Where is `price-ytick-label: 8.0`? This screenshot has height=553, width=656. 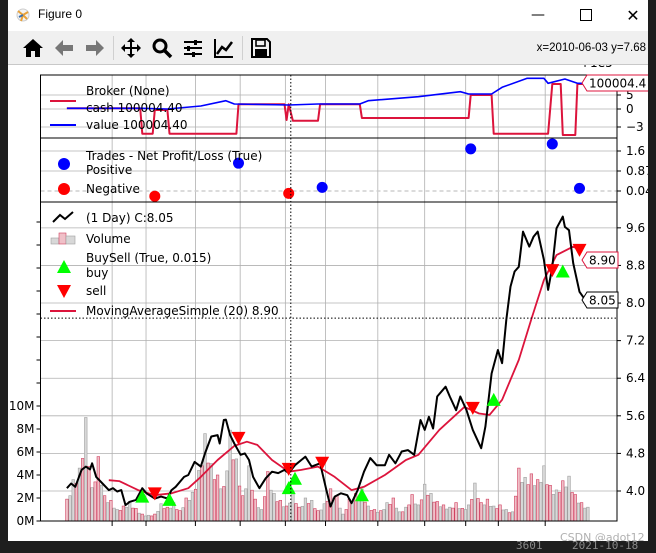 price-ytick-label: 8.0 is located at coordinates (635, 303).